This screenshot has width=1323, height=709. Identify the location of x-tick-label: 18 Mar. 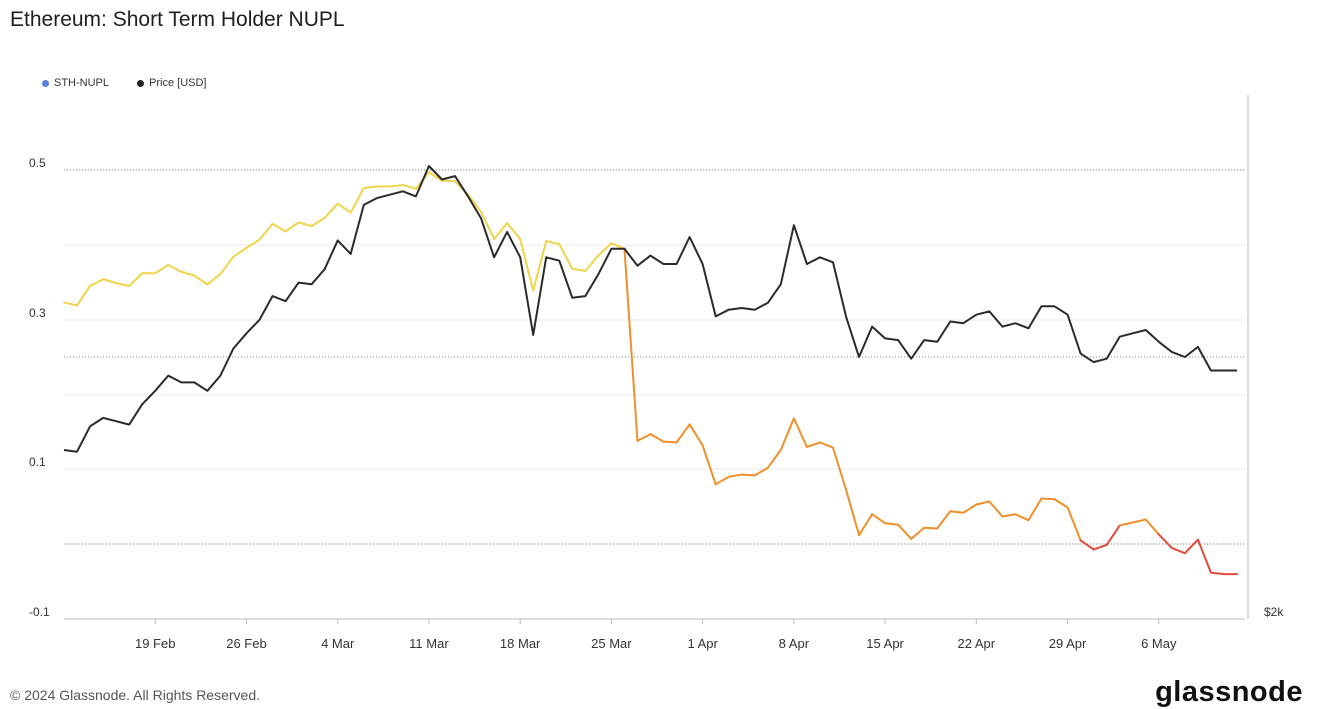
(520, 643).